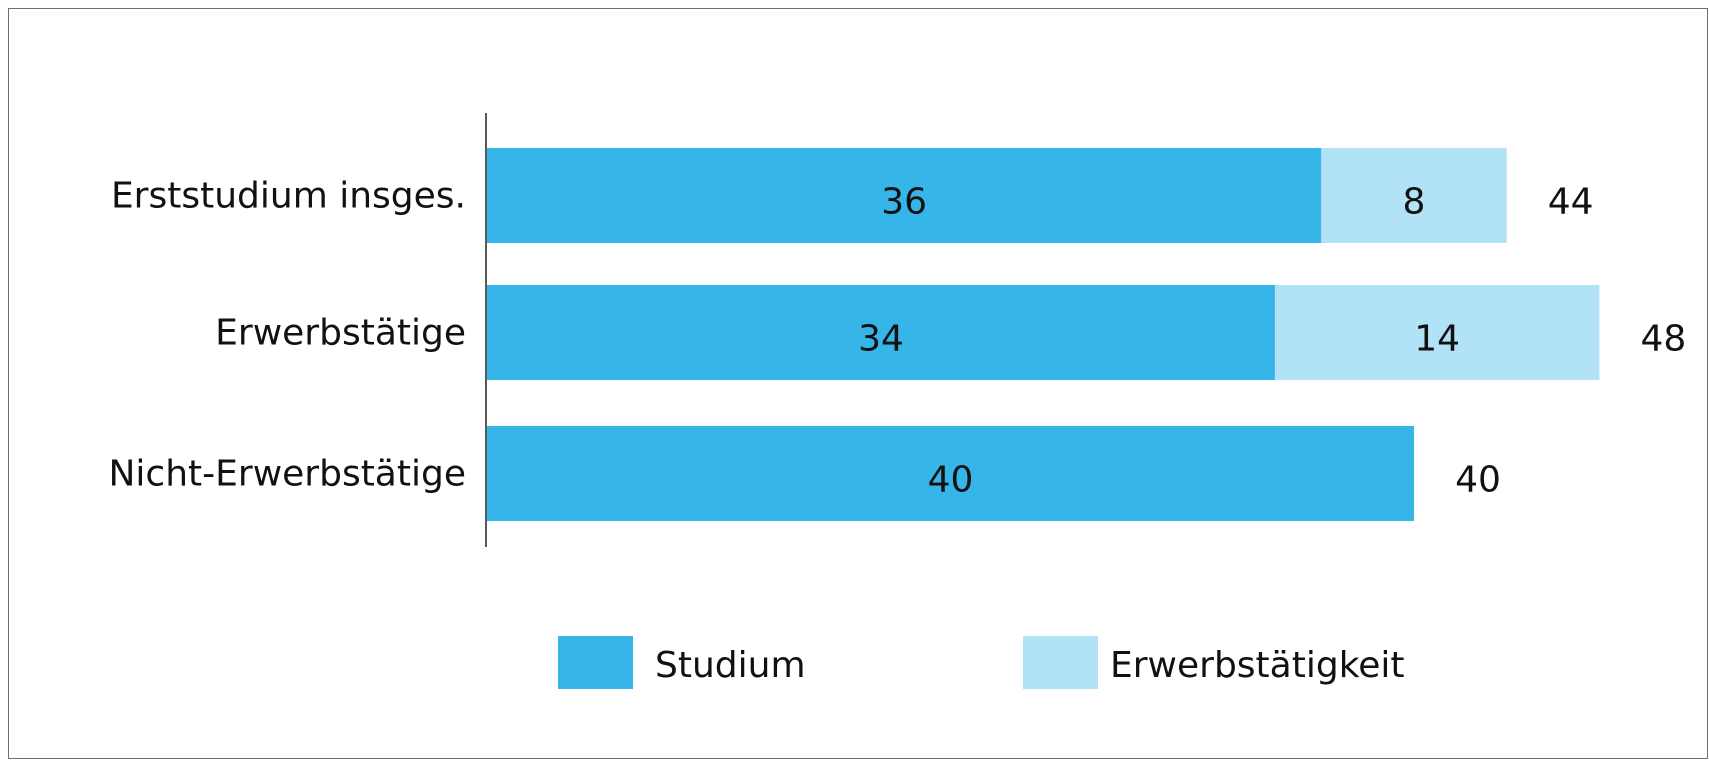  Describe the element at coordinates (288, 474) in the screenshot. I see `category-label: Nicht-Erwerbstätige` at that location.